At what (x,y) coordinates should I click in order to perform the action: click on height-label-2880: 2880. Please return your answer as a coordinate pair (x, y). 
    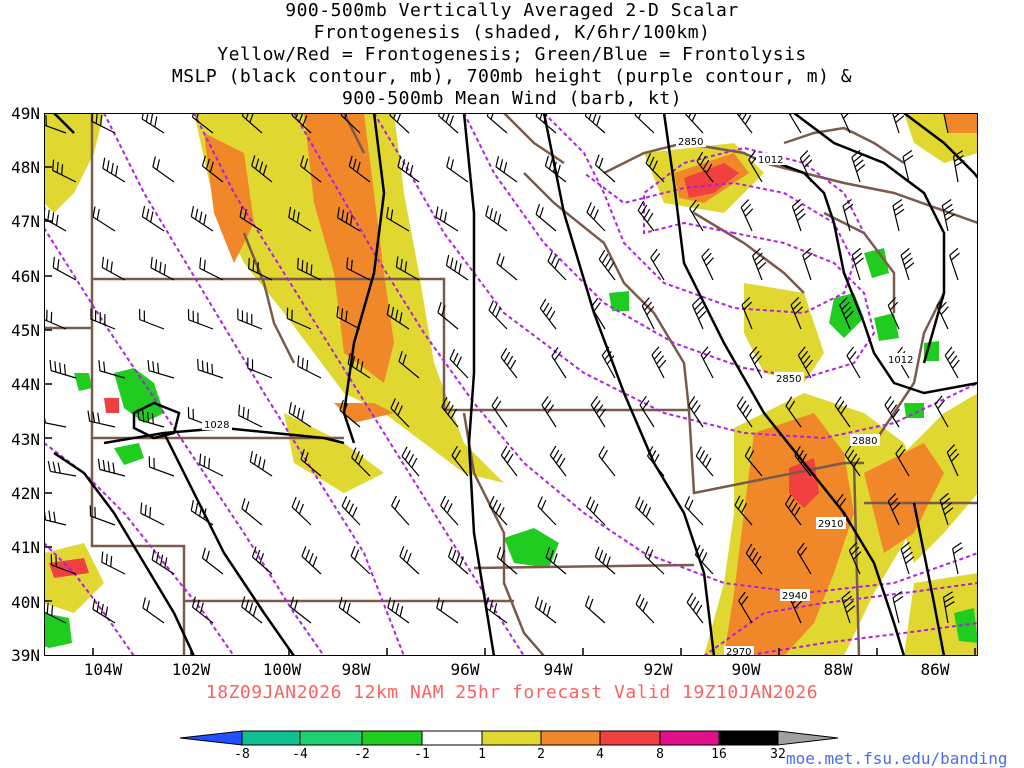
    Looking at the image, I should click on (864, 441).